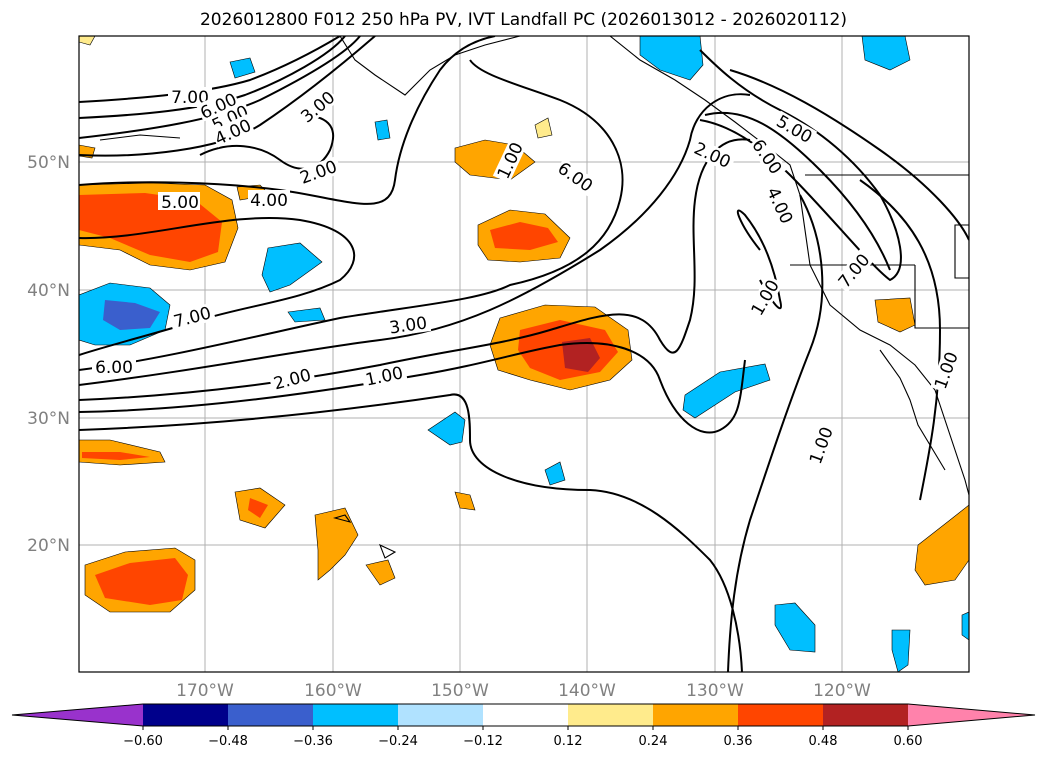 This screenshot has width=1047, height=765. I want to click on colorbar-tick-label: 0.36, so click(738, 741).